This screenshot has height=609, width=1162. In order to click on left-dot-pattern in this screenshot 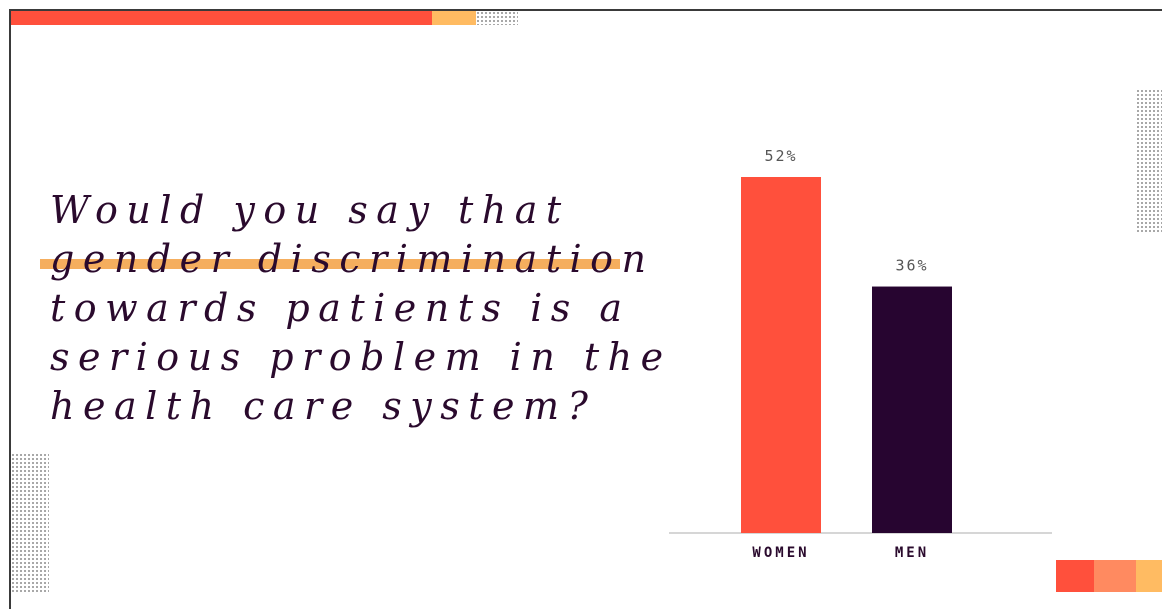, I will do `click(30, 522)`.